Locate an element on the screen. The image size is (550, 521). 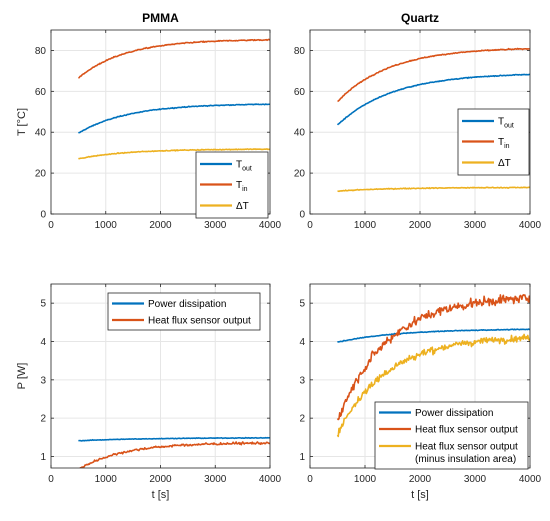
legend: Power dissipation Heat flux sensor output is located at coordinates (184, 311).